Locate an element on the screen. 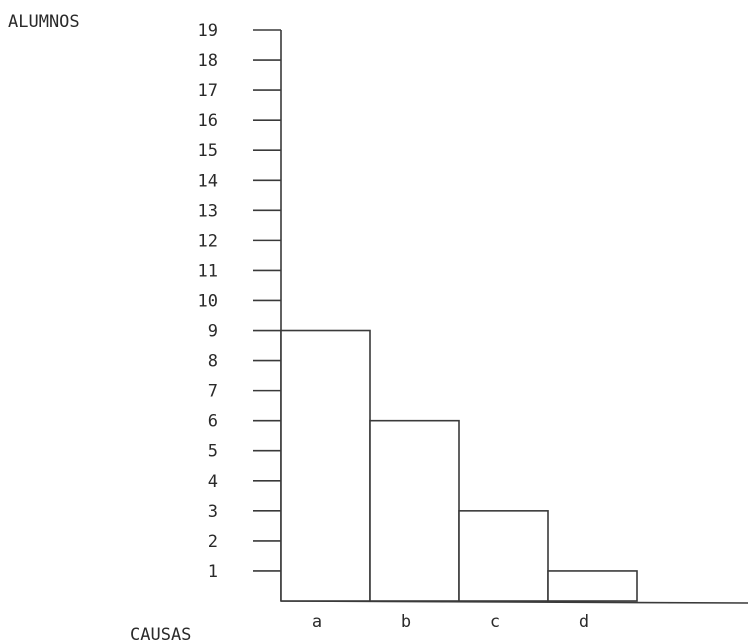 The height and width of the screenshot is (641, 751). bar-a is located at coordinates (325, 465).